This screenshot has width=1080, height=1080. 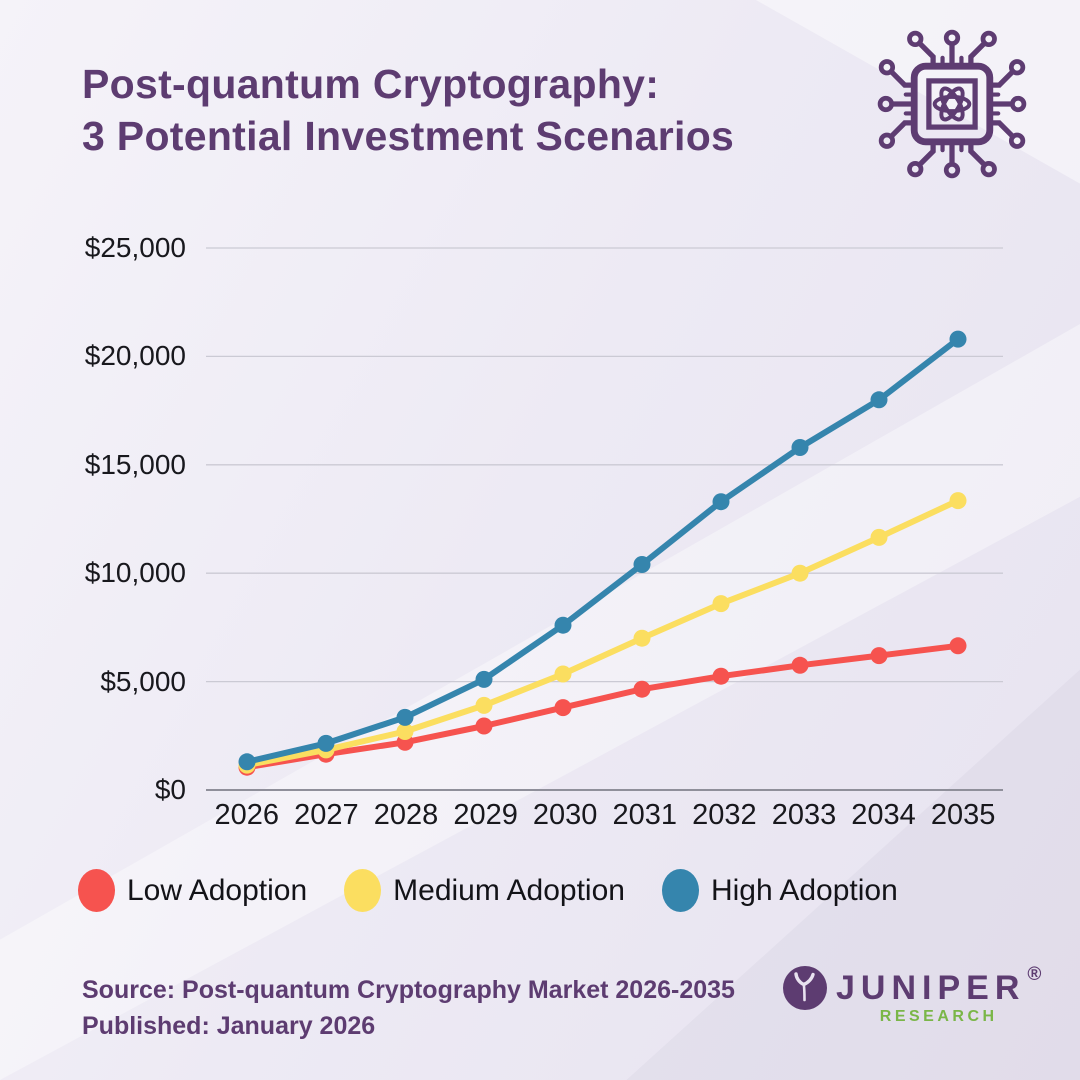 I want to click on x-axis-label: 2027, so click(x=326, y=815).